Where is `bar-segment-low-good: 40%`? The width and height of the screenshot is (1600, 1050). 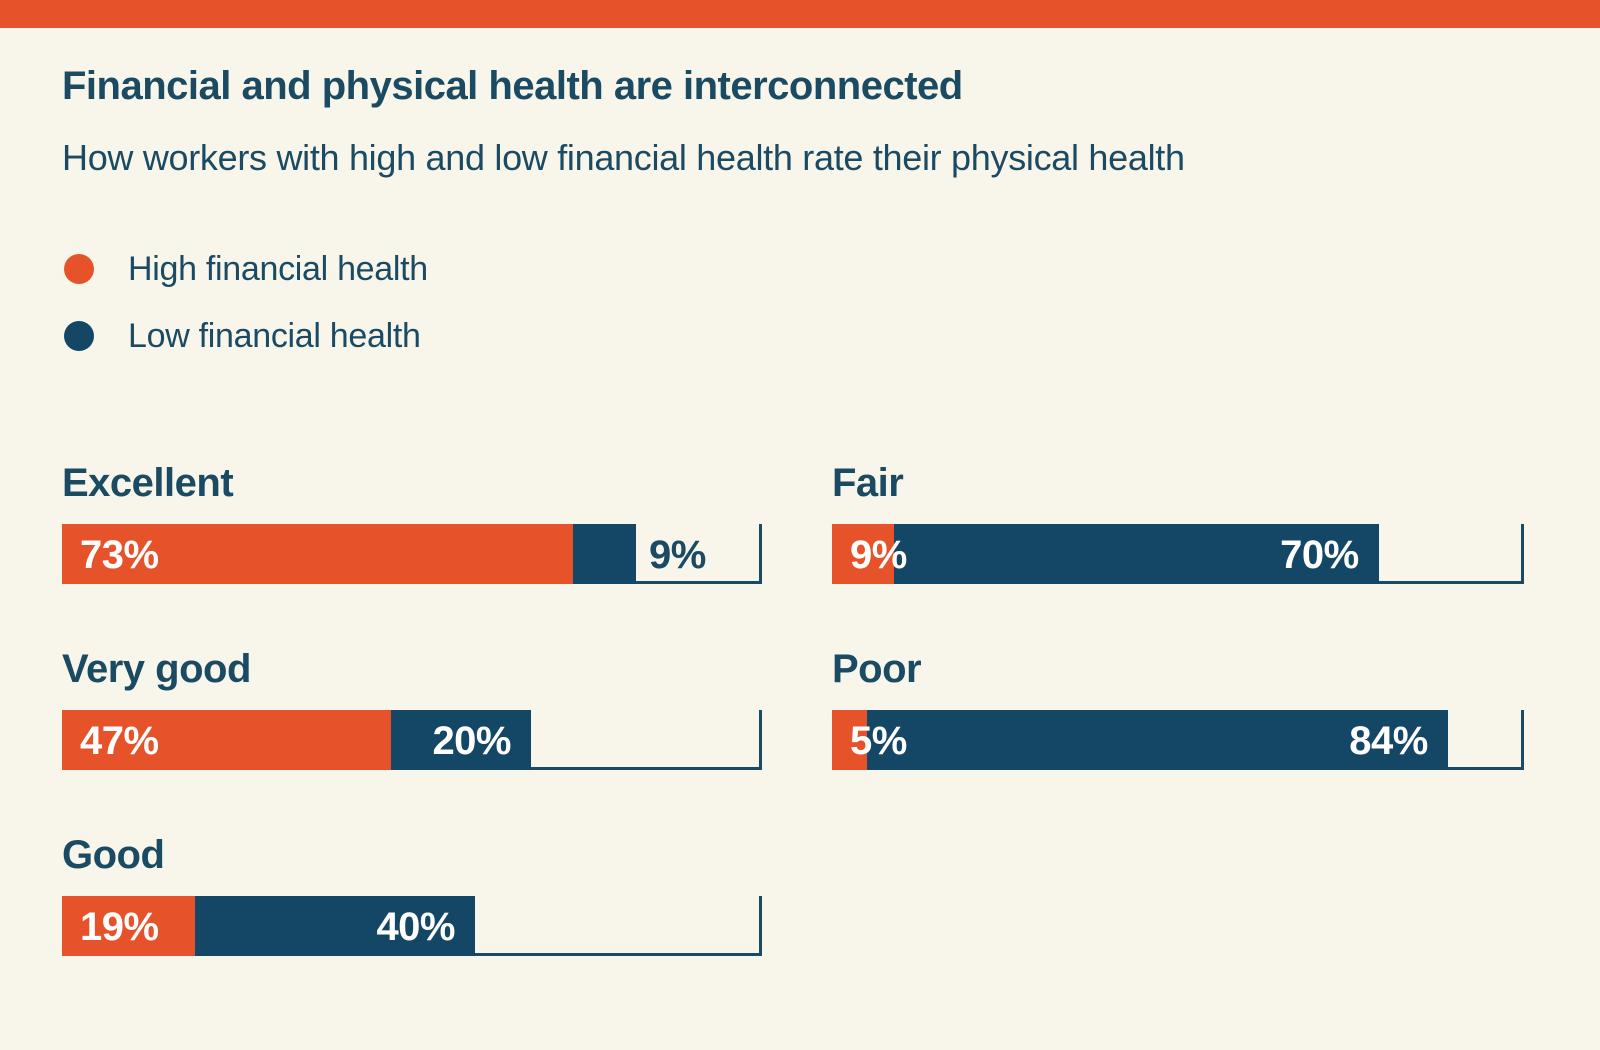 bar-segment-low-good: 40% is located at coordinates (335, 926).